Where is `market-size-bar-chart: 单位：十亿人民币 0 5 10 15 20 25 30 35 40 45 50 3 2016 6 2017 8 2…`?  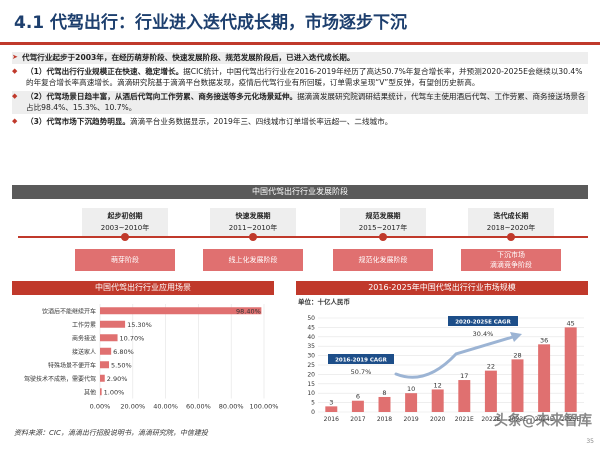
market-size-bar-chart: 单位：十亿人民币 0 5 10 15 20 25 30 35 40 45 50 3 2016 6 2017 8 2… is located at coordinates (441, 360).